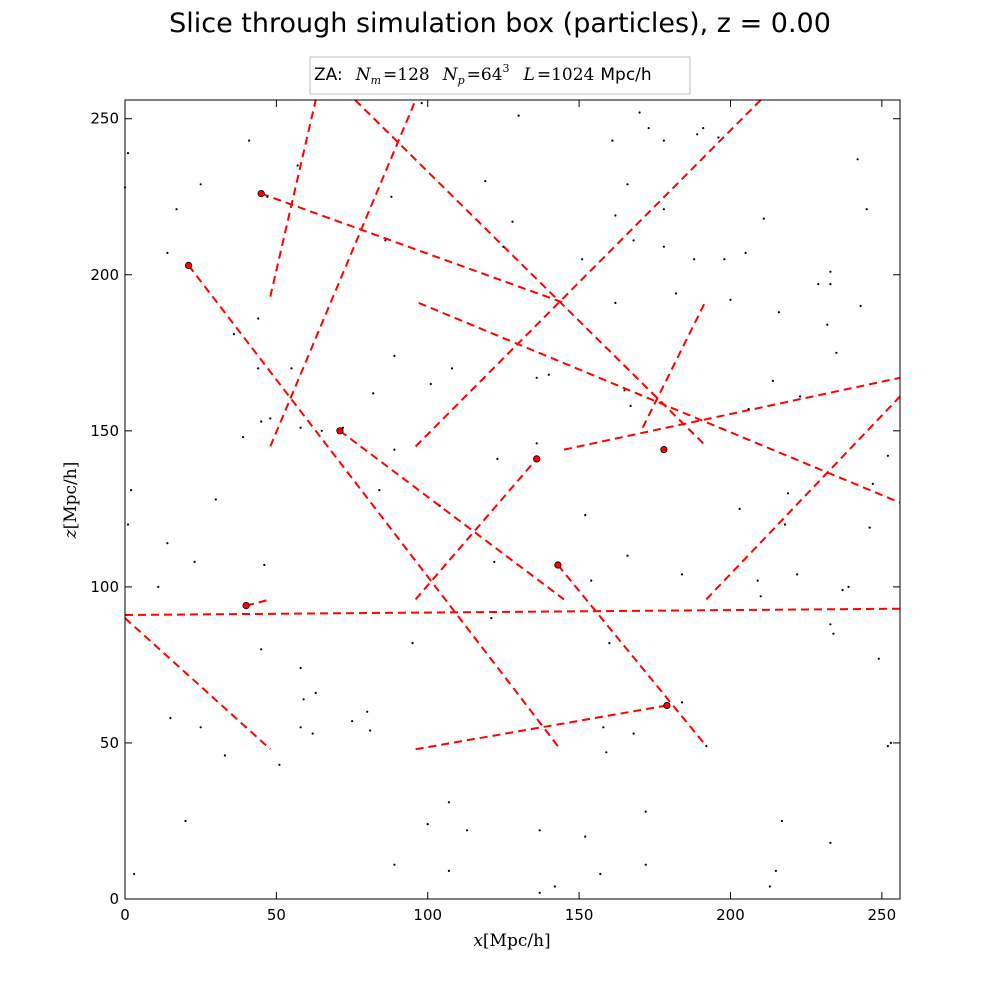  I want to click on y-tick-label-50: 50, so click(109, 743).